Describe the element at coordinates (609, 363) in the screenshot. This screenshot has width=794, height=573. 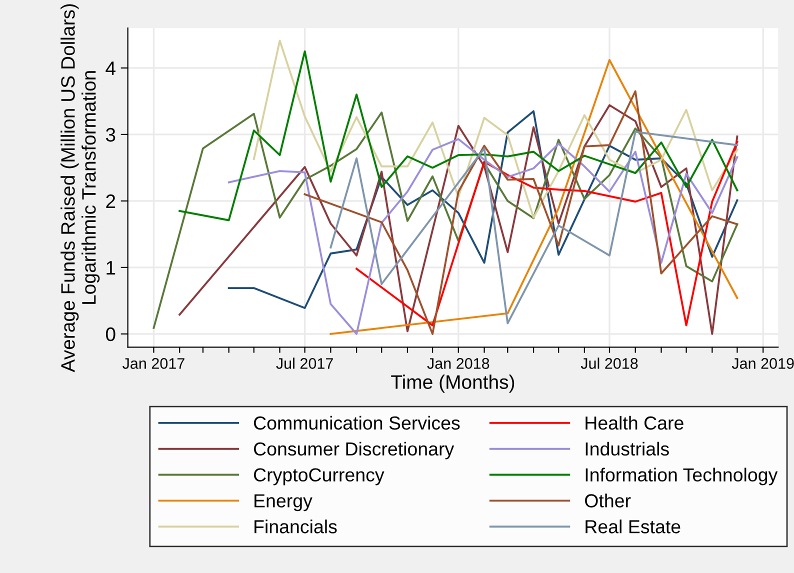
I see `x-tick-label: Jul 2018` at that location.